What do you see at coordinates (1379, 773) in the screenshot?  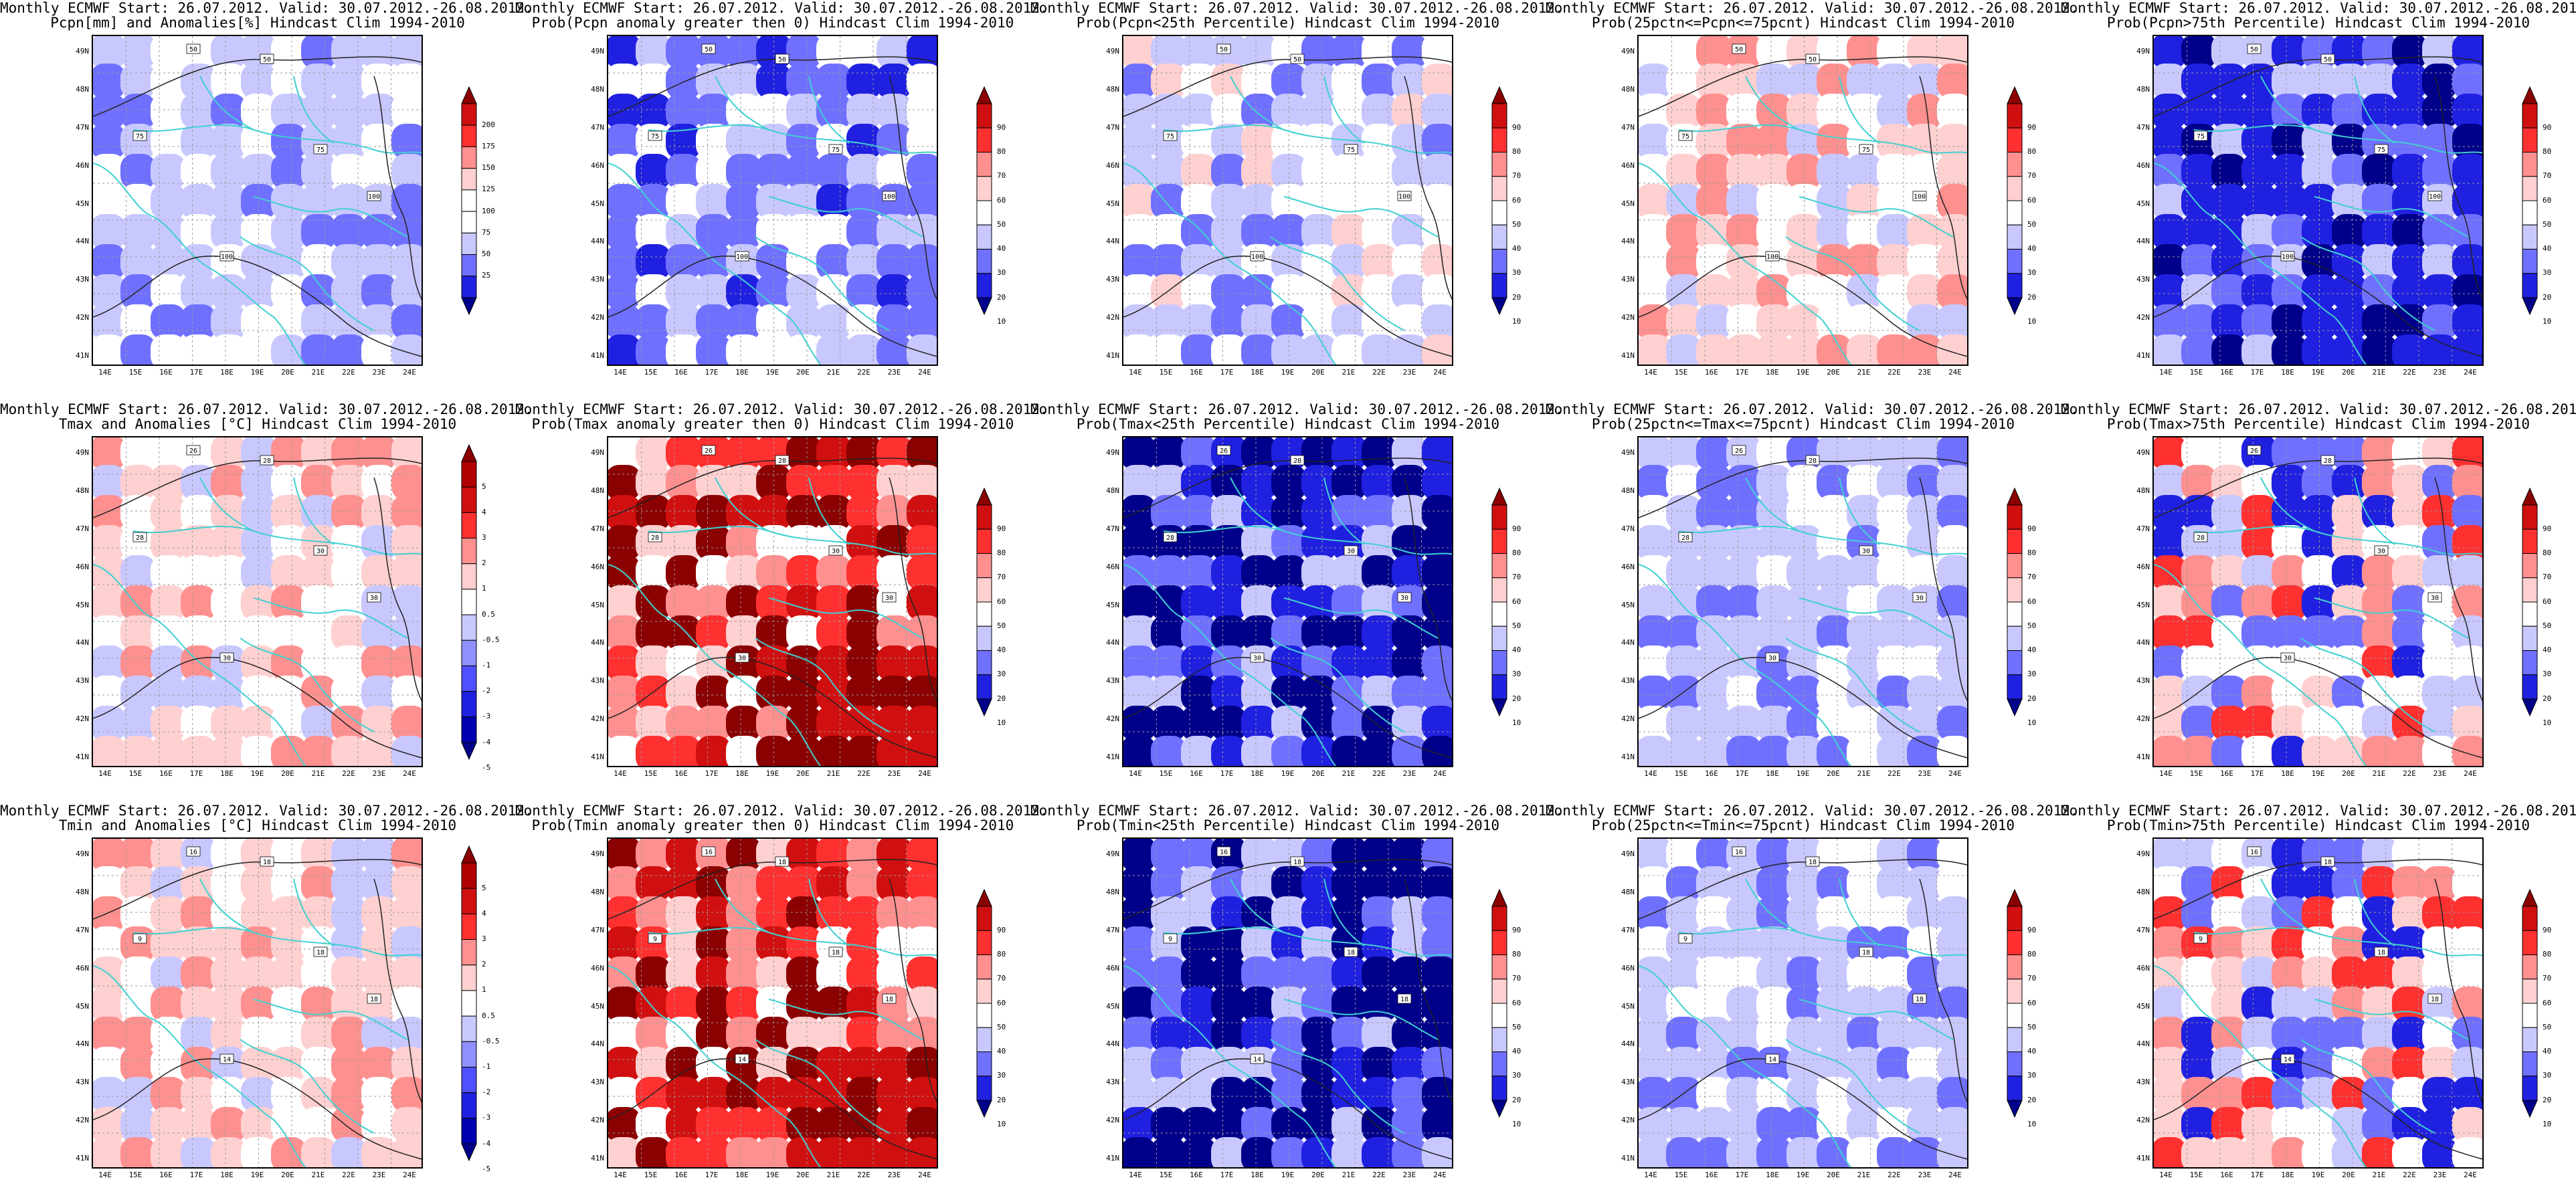 I see `lon-tick-label: 22E` at bounding box center [1379, 773].